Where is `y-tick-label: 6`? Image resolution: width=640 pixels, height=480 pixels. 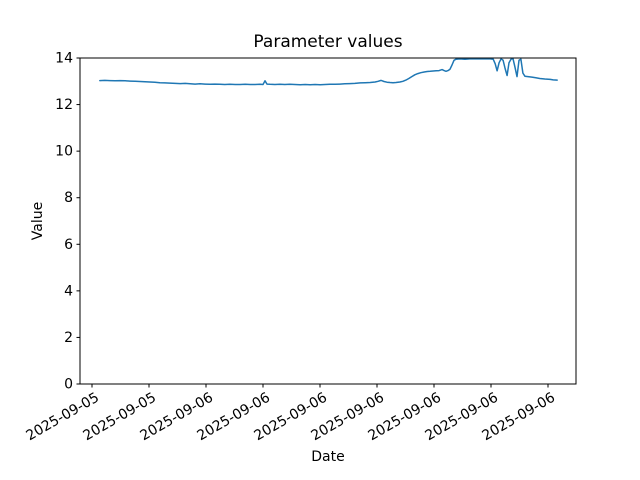 y-tick-label: 6 is located at coordinates (68, 245).